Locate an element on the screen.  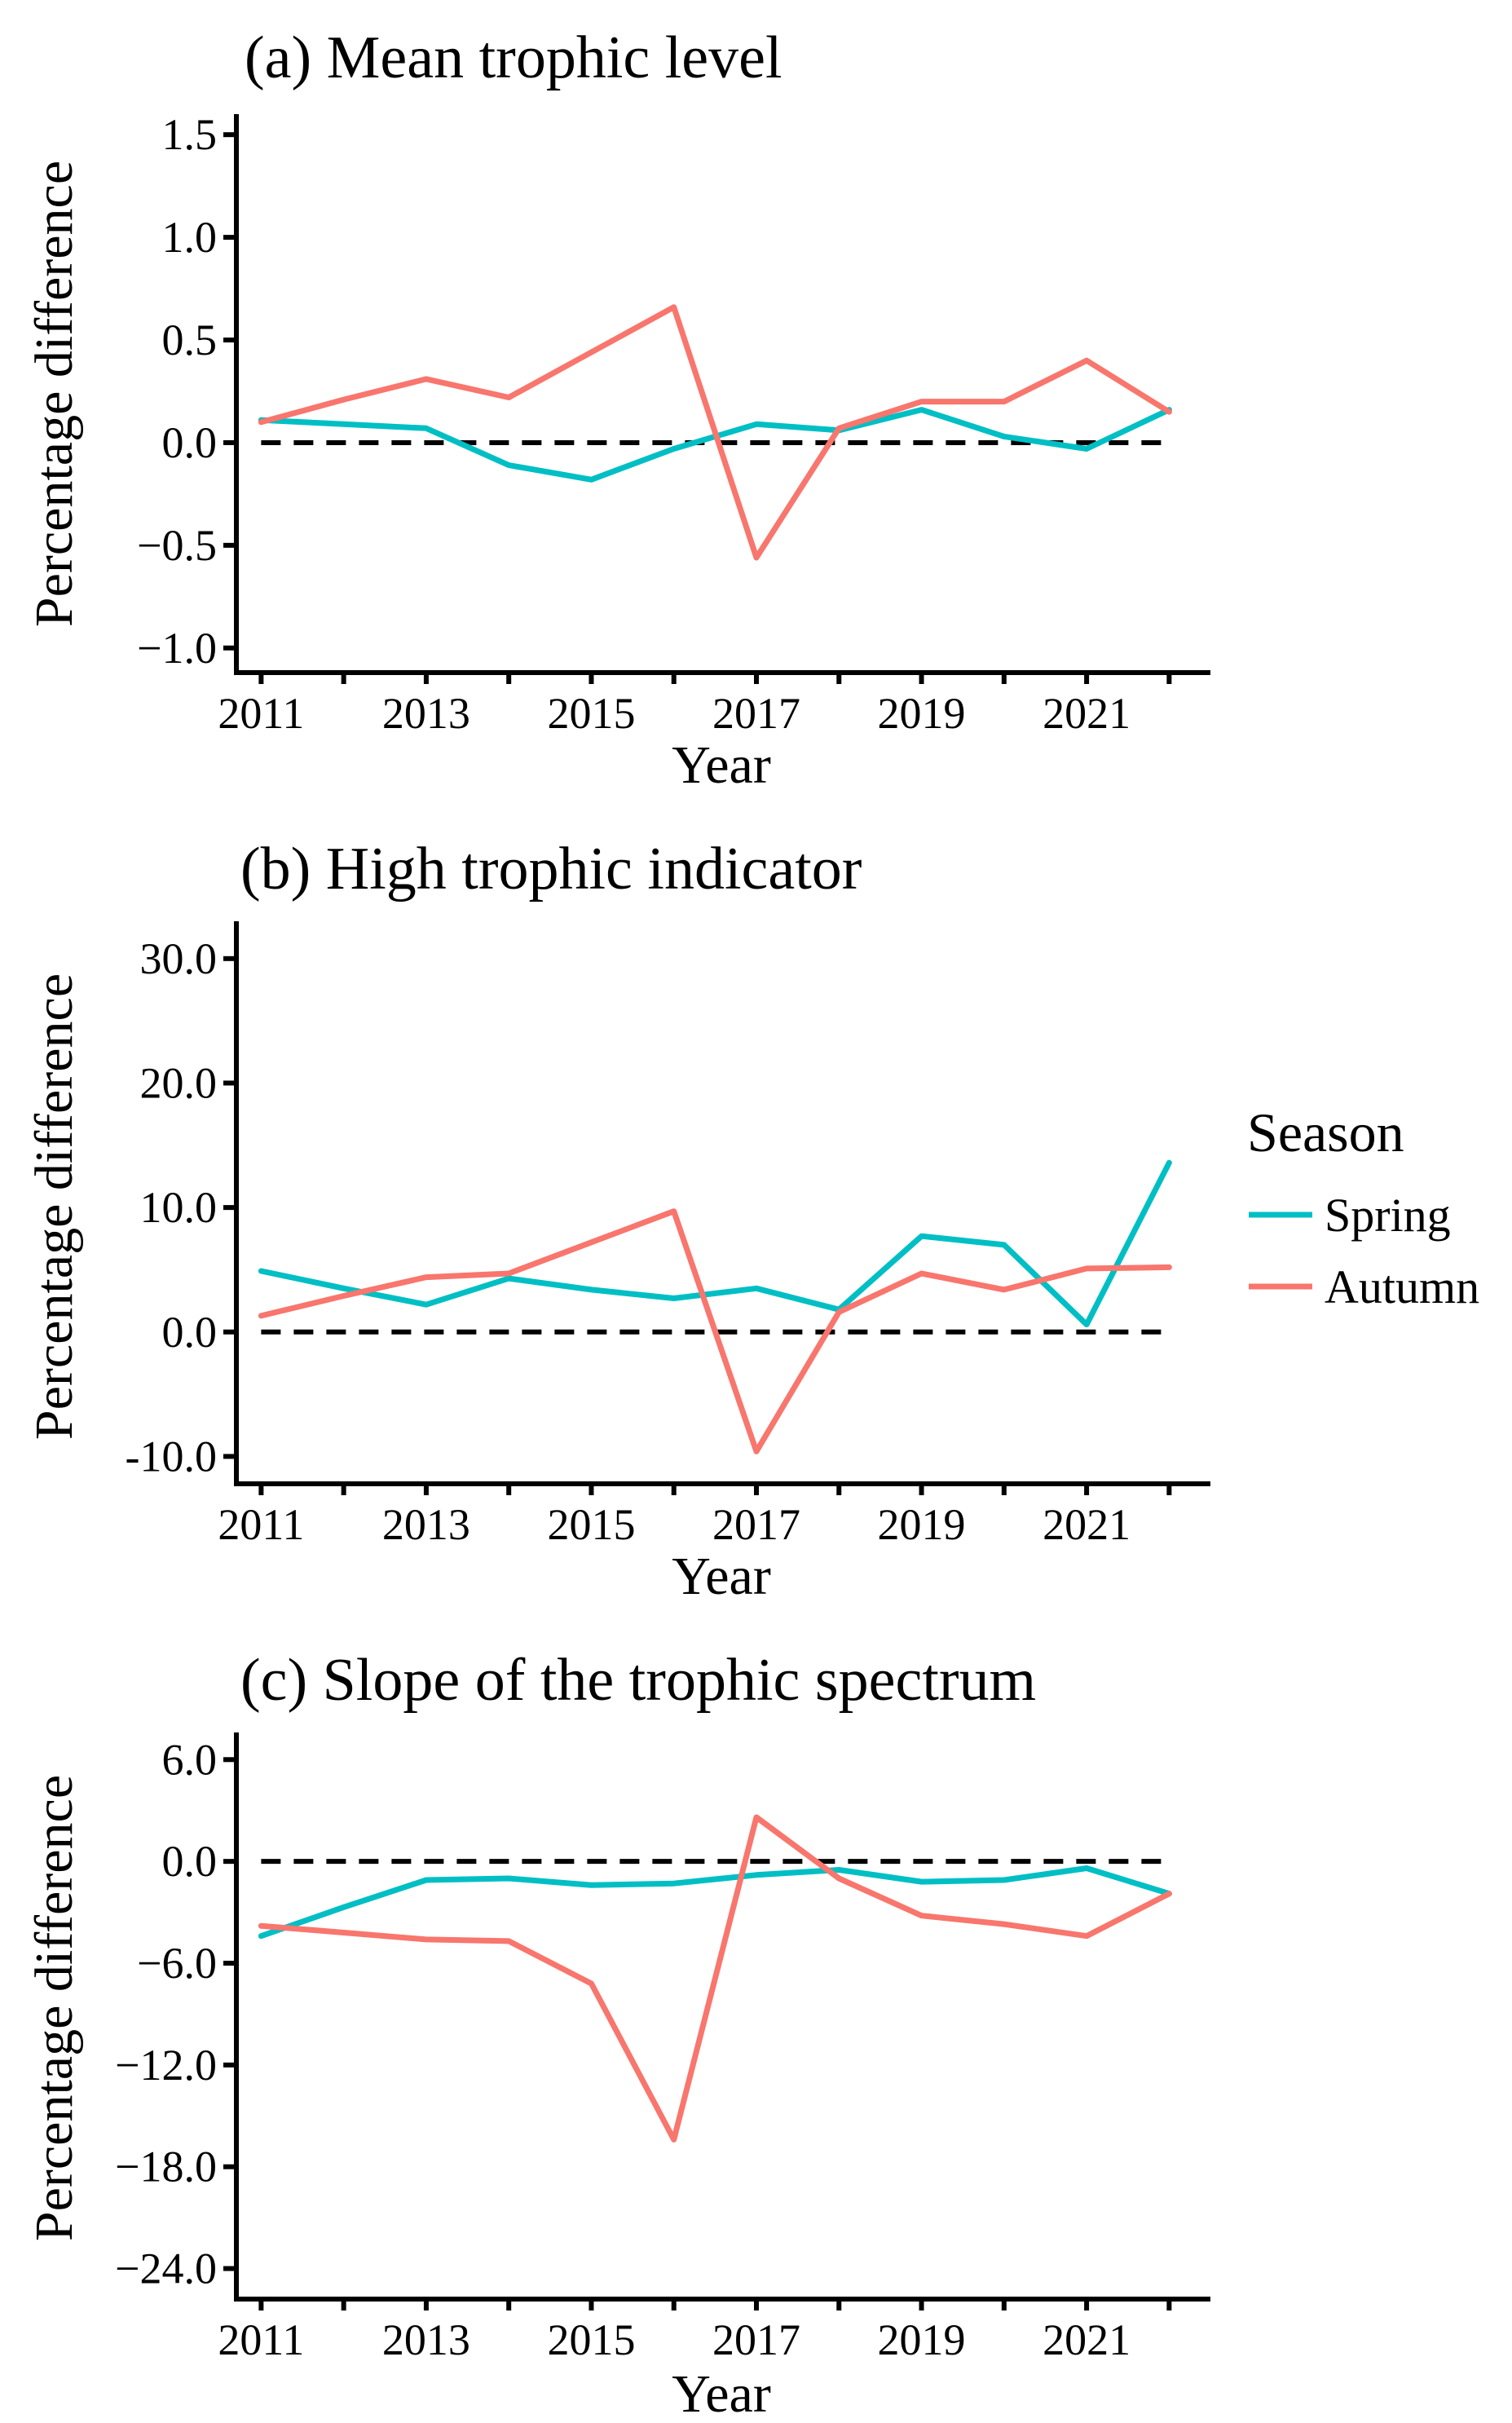
y-tick-label: 30.0 is located at coordinates (179, 959).